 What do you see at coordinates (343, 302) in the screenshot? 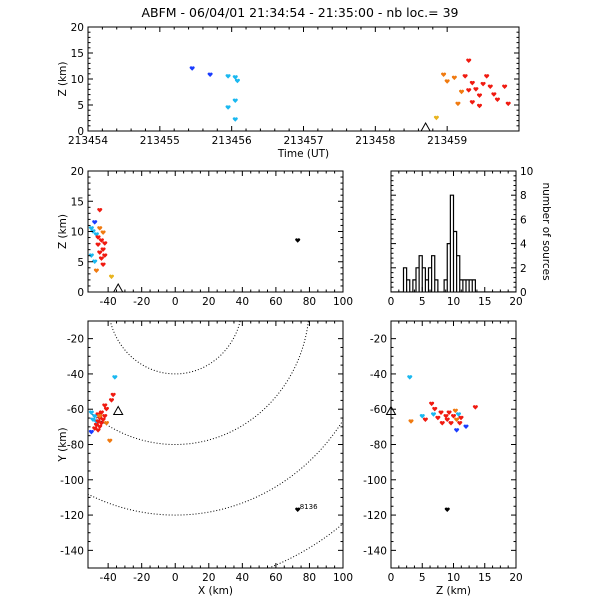
I see `x-tick-label: 100` at bounding box center [343, 302].